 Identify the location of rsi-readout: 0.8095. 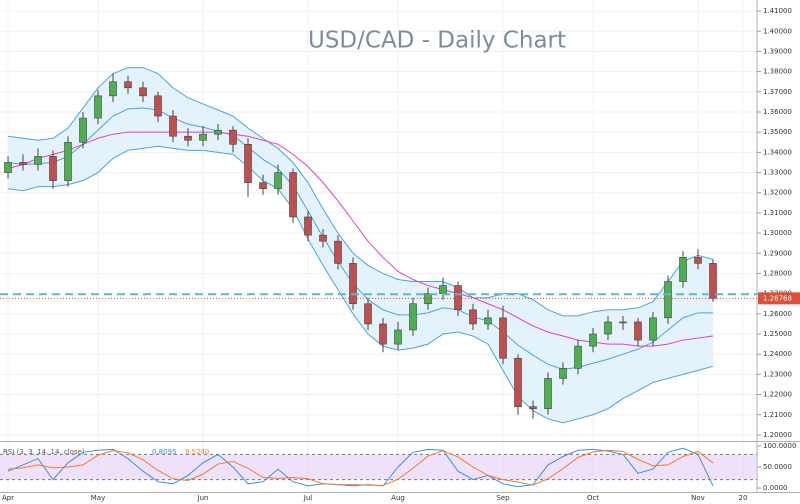
(164, 452).